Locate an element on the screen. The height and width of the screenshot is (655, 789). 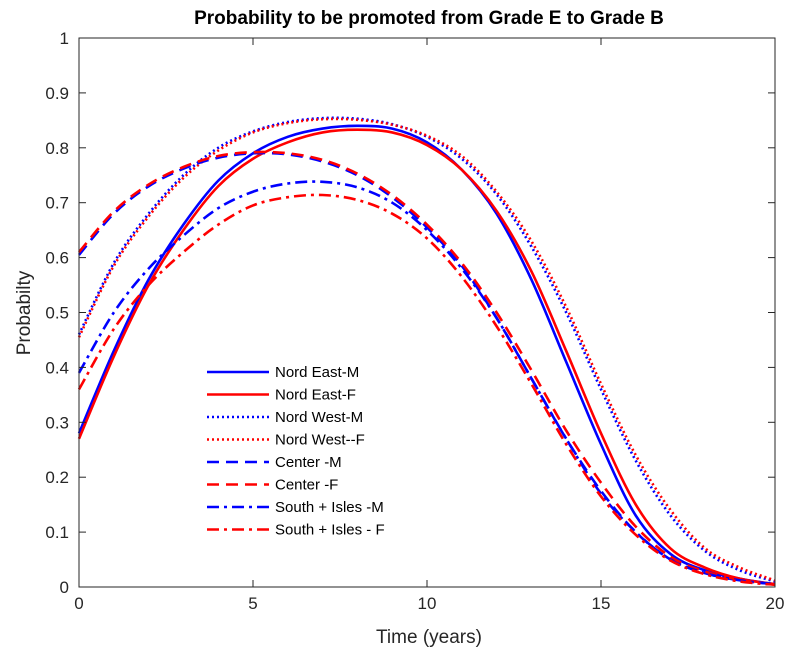
y-tick-label: 0.2 is located at coordinates (57, 477).